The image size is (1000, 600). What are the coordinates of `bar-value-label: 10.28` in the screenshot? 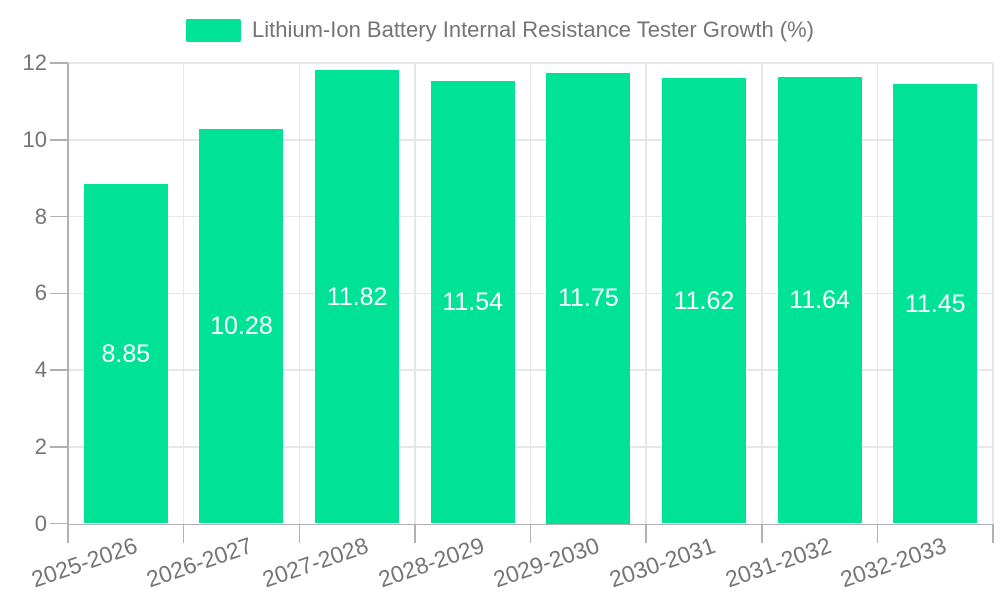 It's located at (241, 326).